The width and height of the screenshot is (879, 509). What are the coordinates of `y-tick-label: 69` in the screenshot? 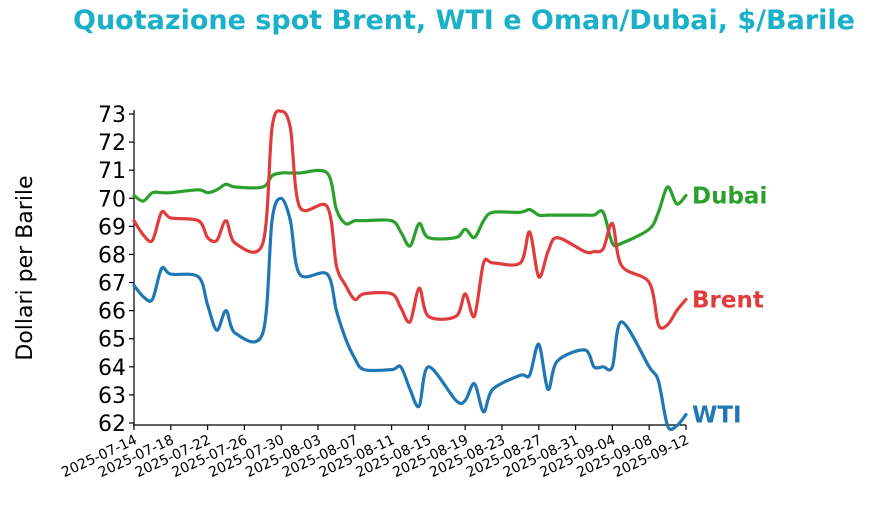 It's located at (112, 227).